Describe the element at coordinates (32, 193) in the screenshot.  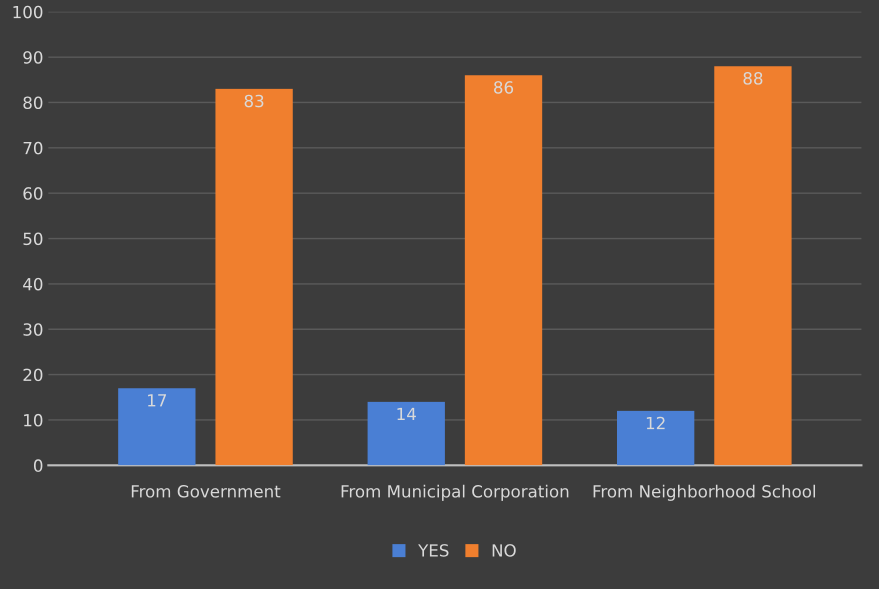
I see `y-tick-label: 60` at that location.